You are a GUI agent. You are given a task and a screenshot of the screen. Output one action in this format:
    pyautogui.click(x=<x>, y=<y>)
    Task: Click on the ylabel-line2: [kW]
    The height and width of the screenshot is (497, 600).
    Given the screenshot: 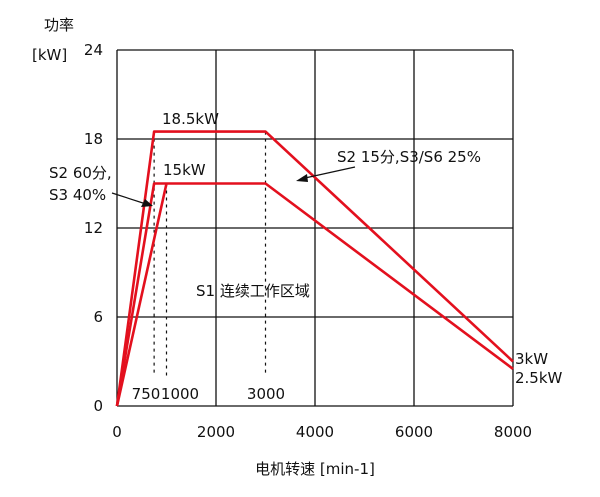 What is the action you would take?
    pyautogui.click(x=49, y=55)
    